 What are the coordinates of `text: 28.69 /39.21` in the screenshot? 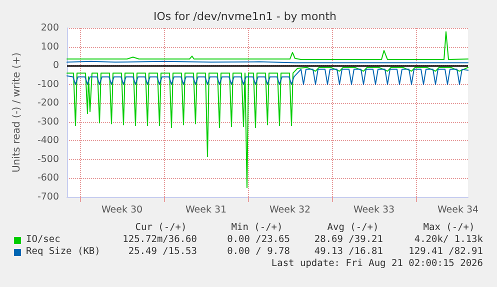 It's located at (348, 239).